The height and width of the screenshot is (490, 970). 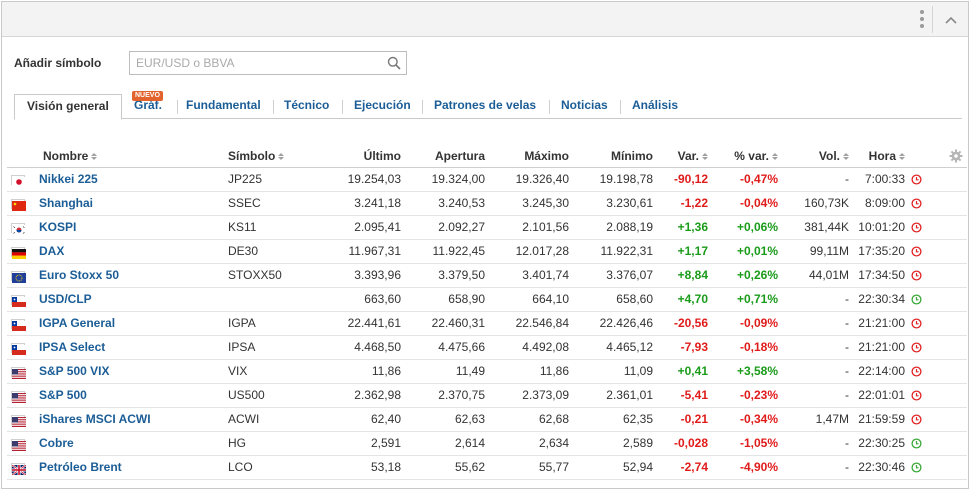 I want to click on tab-separator, so click(x=422, y=107).